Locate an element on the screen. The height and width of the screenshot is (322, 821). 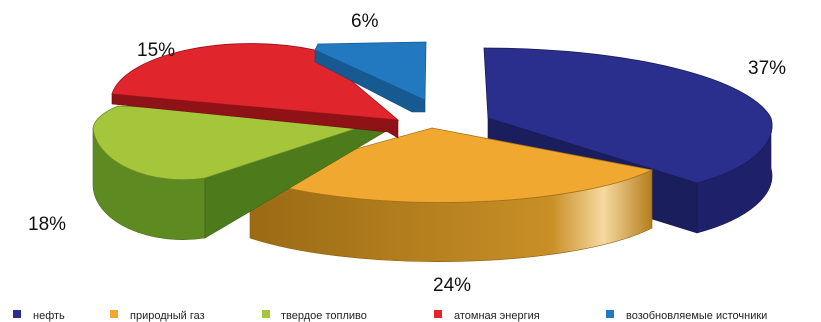
legend-swatch-tverd is located at coordinates (266, 314).